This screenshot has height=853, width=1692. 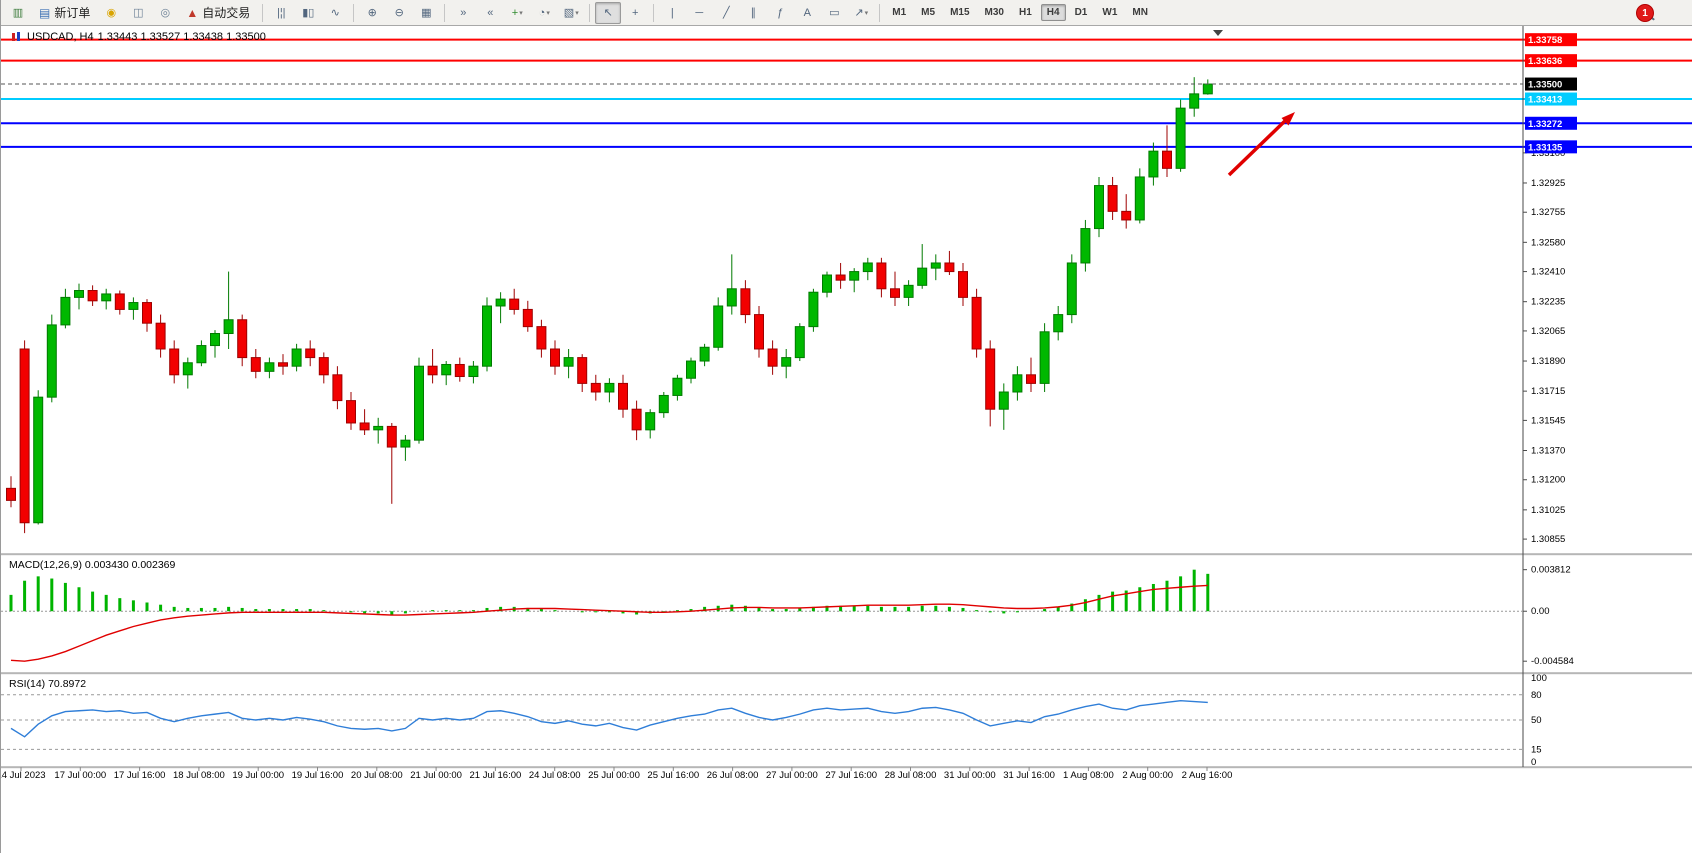 I want to click on zoom-out-icon: ⊖, so click(x=399, y=13).